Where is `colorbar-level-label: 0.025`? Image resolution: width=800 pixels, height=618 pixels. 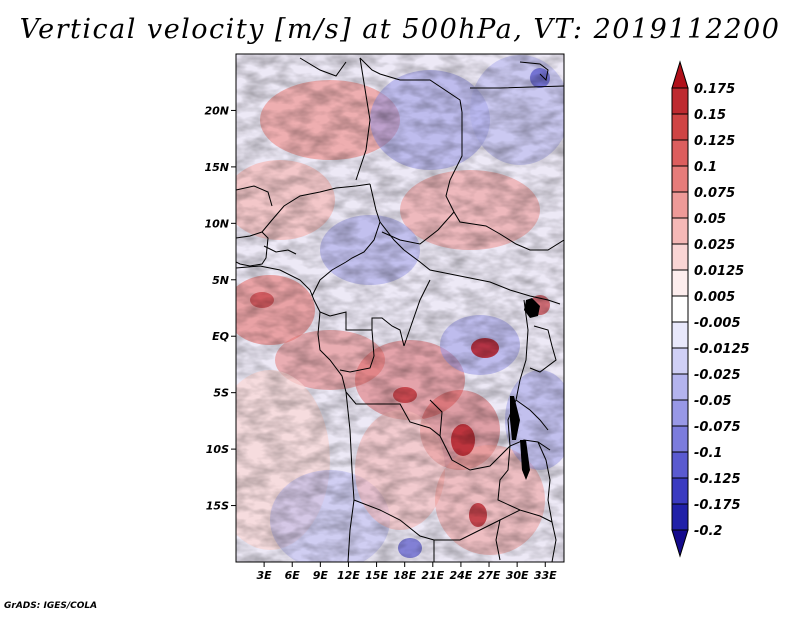
colorbar-level-label: 0.025 is located at coordinates (714, 245).